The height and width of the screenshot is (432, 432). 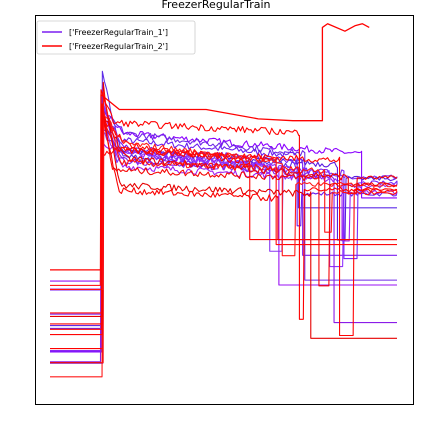 What do you see at coordinates (118, 32) in the screenshot?
I see `legend-label-train-1: ['FreezerRegularTrain_1']` at bounding box center [118, 32].